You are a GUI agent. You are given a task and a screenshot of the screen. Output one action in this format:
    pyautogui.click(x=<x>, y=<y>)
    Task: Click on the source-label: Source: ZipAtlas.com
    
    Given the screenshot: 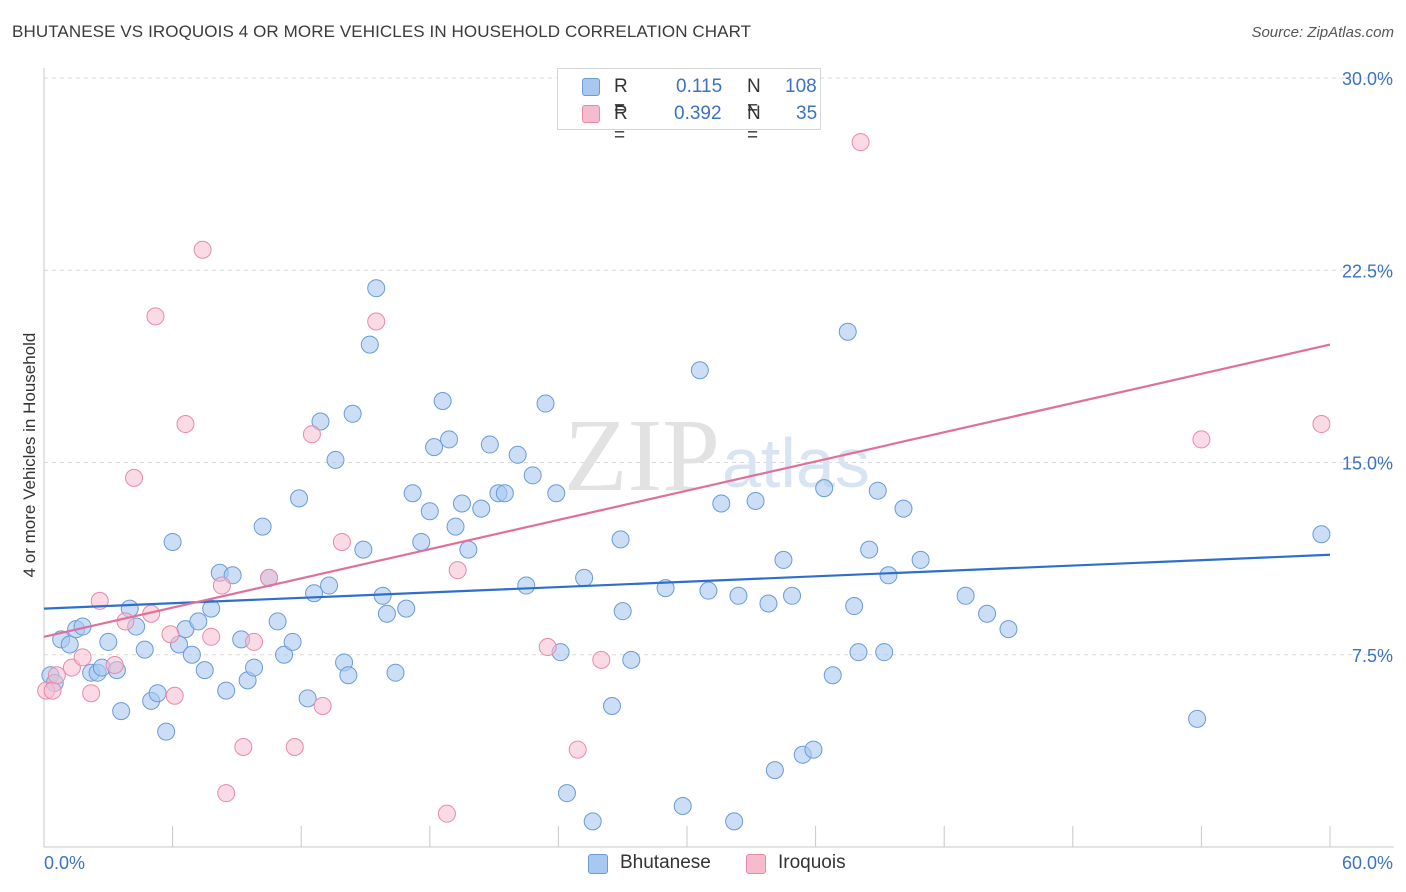 What is the action you would take?
    pyautogui.click(x=1322, y=32)
    